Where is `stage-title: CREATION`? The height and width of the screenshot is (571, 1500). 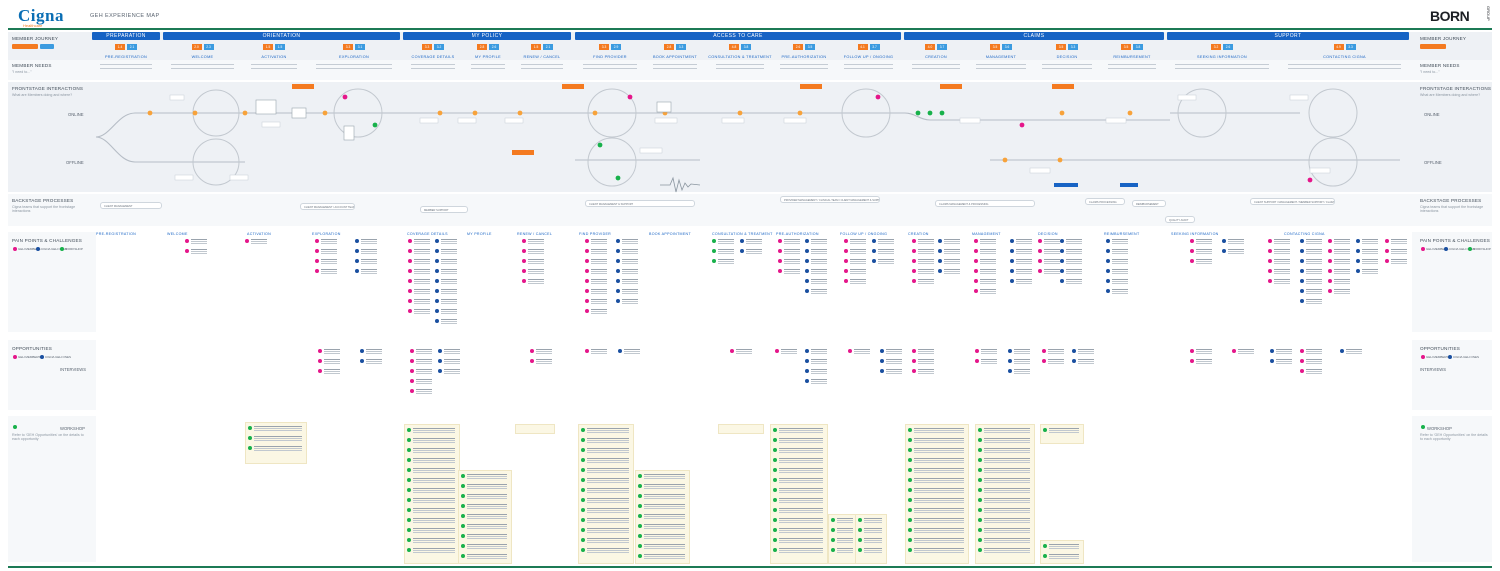 stage-title: CREATION is located at coordinates (936, 57).